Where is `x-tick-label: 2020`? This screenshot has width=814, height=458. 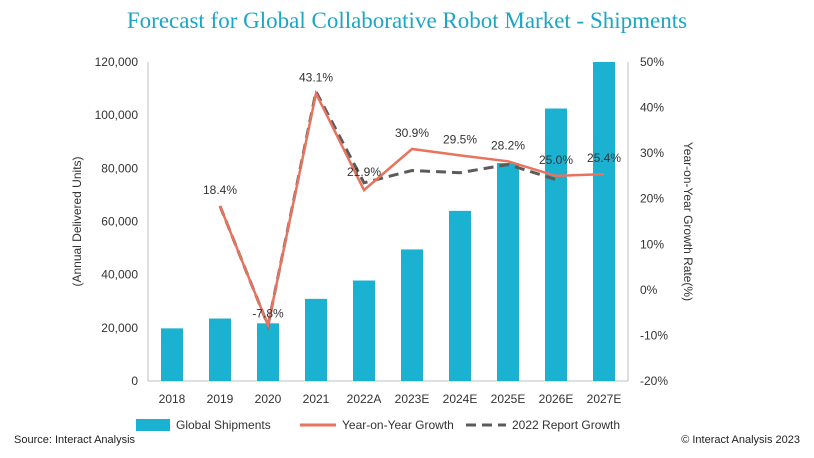
x-tick-label: 2020 is located at coordinates (268, 399).